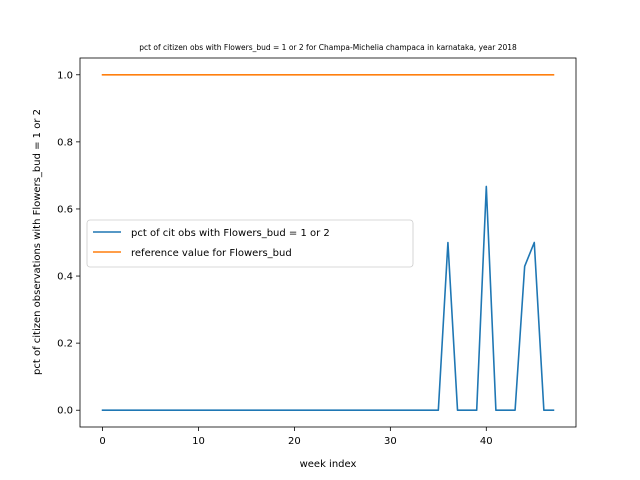 This screenshot has width=640, height=480. I want to click on x-tick-label: 30, so click(390, 441).